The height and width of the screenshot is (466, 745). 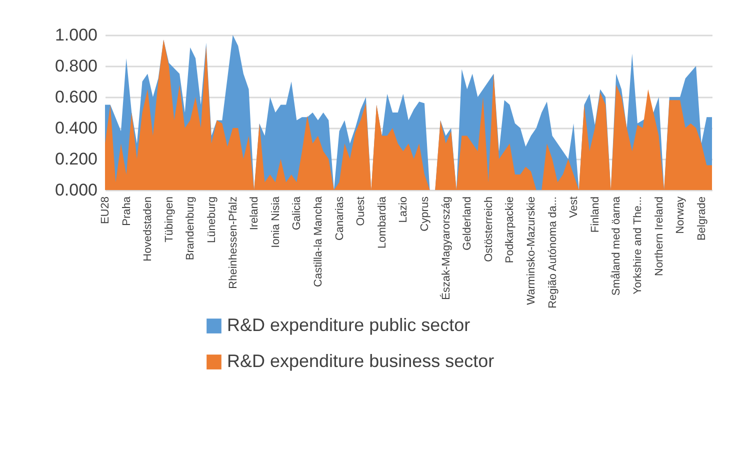 What do you see at coordinates (76, 159) in the screenshot?
I see `y-tick-label: 0.200` at bounding box center [76, 159].